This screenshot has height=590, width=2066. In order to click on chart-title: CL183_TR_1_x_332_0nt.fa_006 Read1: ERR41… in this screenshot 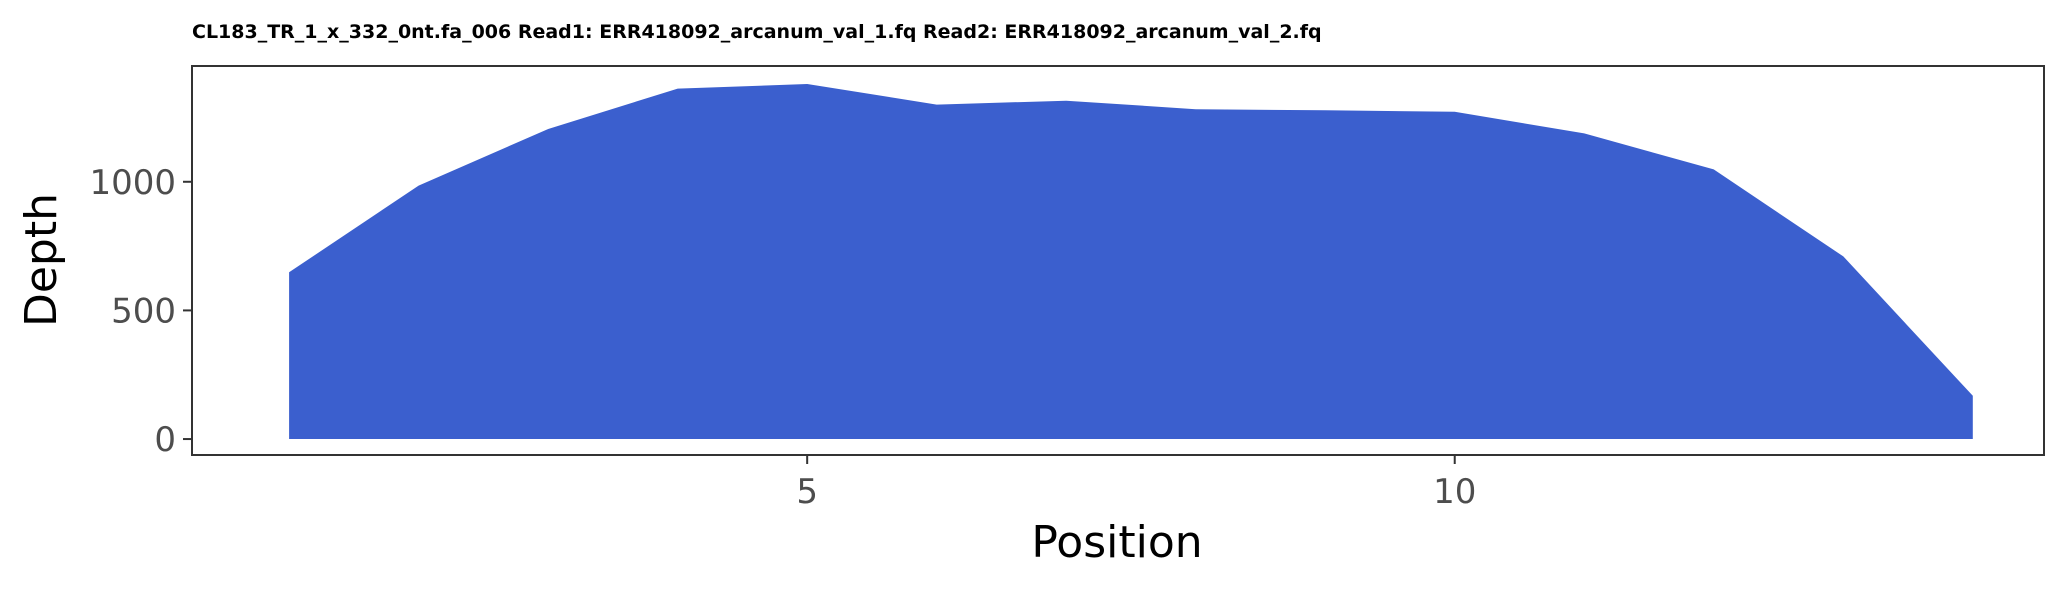, I will do `click(757, 32)`.